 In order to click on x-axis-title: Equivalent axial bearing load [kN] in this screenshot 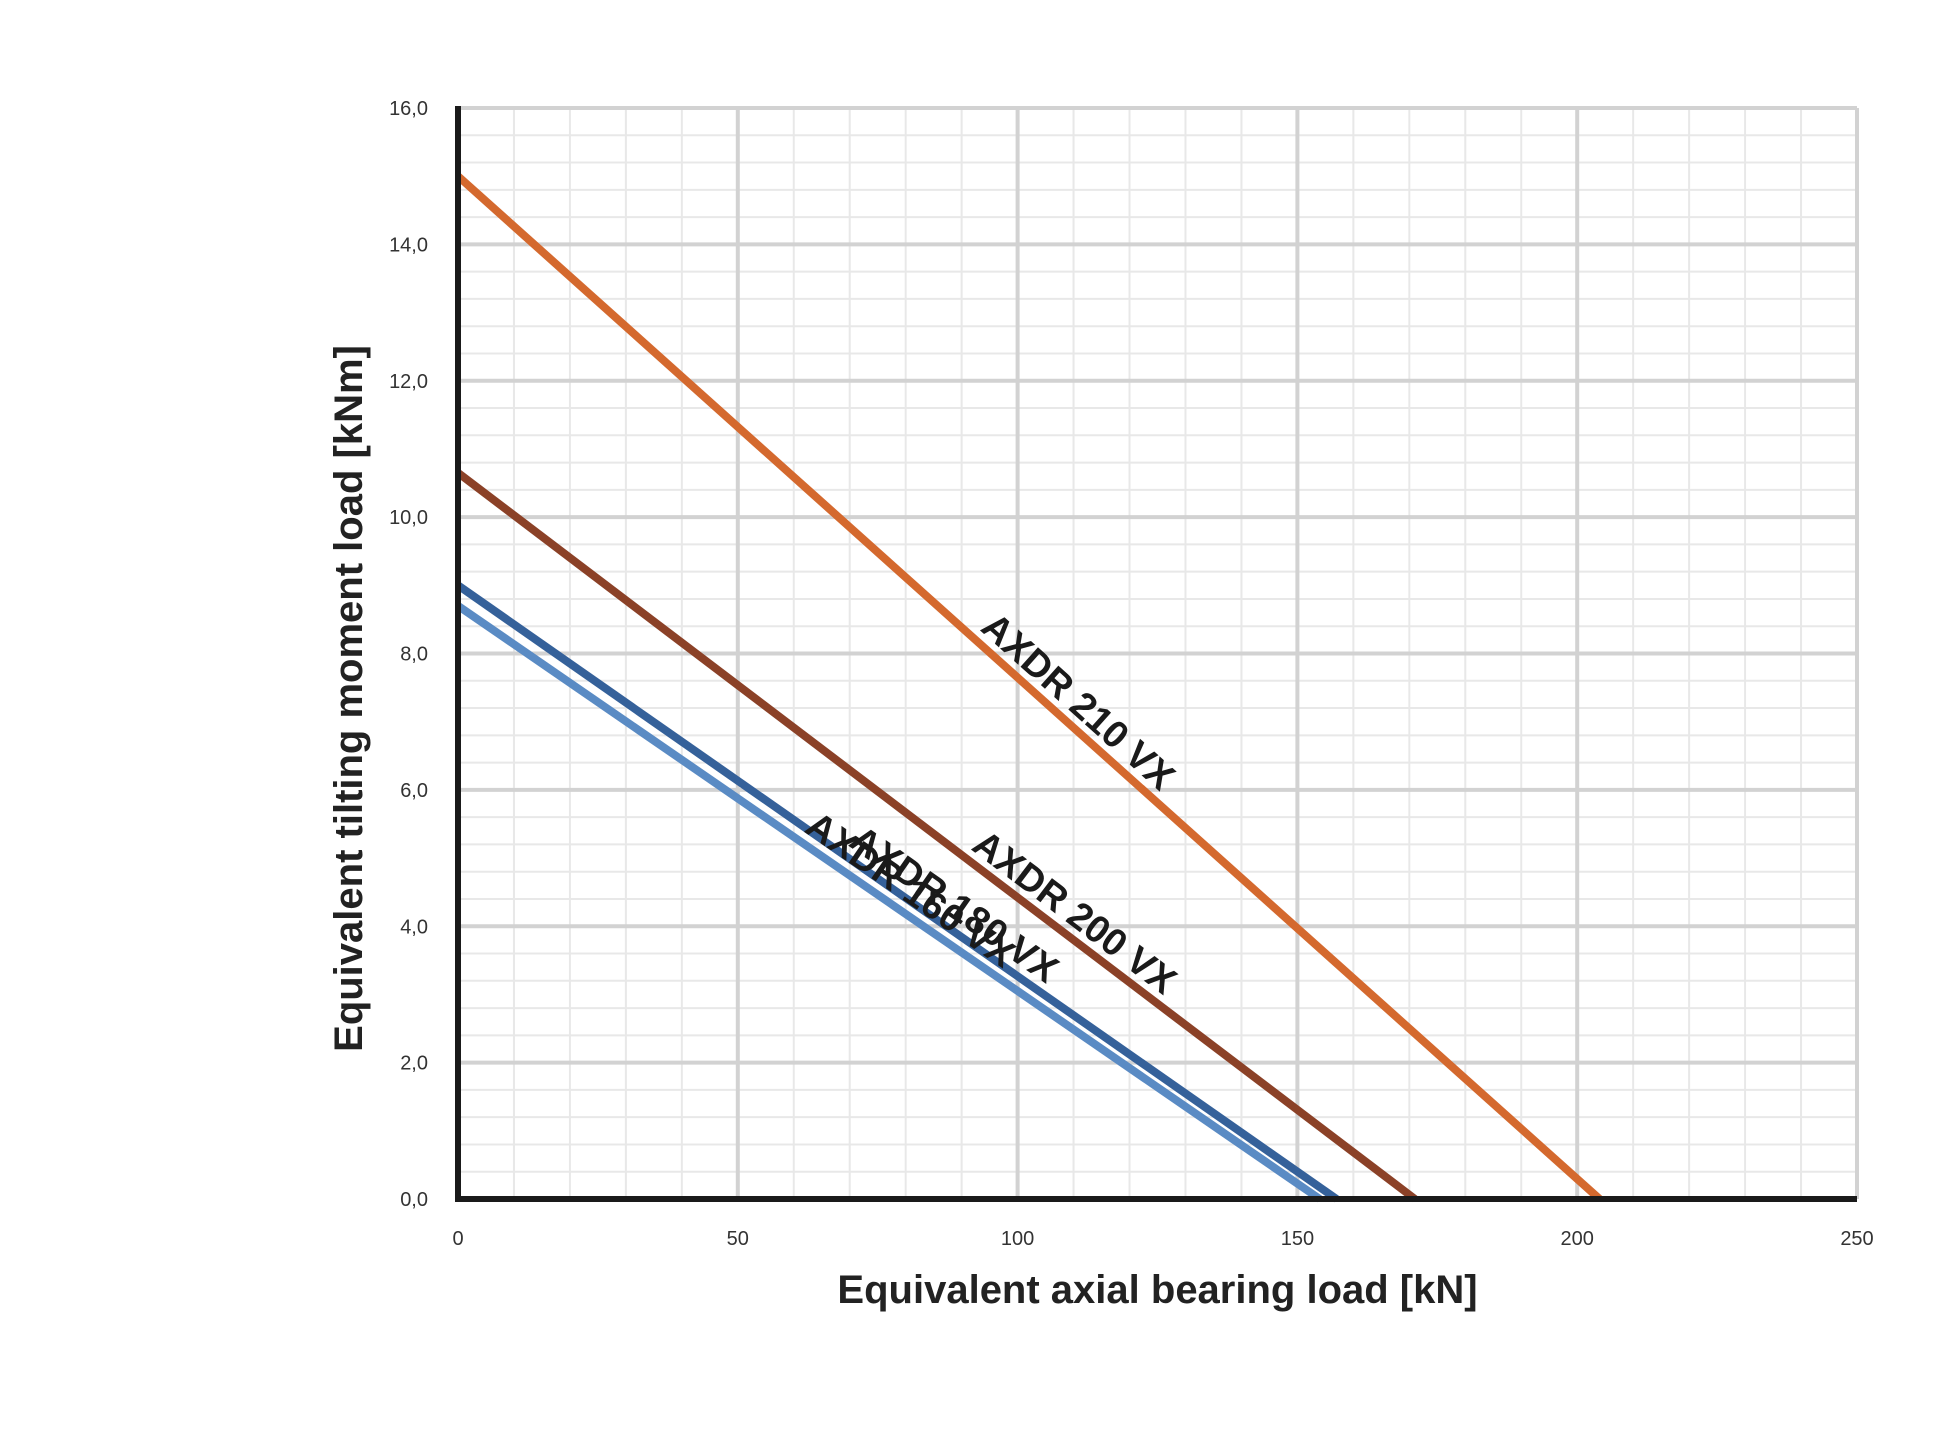, I will do `click(1157, 1290)`.